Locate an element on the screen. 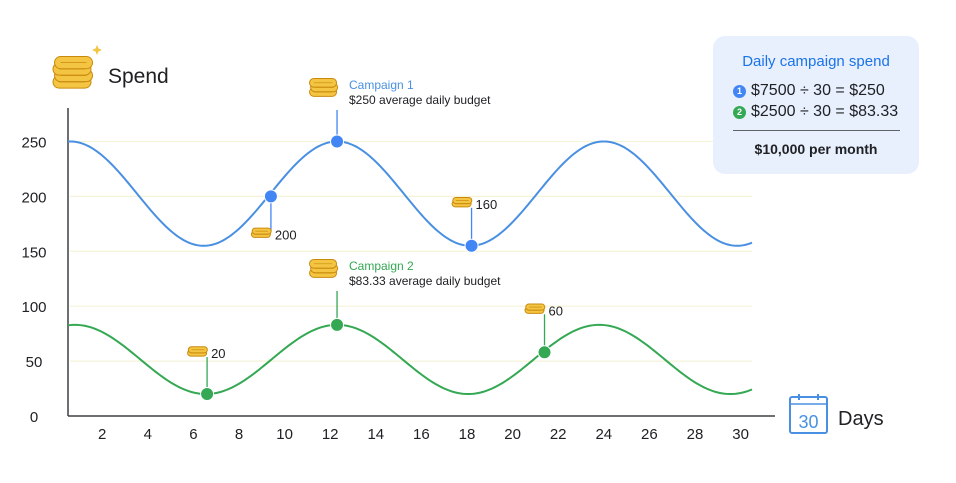 The image size is (956, 483). info-row-campaign-1: 1 $7500 ÷ 30 = $250 is located at coordinates (809, 91).